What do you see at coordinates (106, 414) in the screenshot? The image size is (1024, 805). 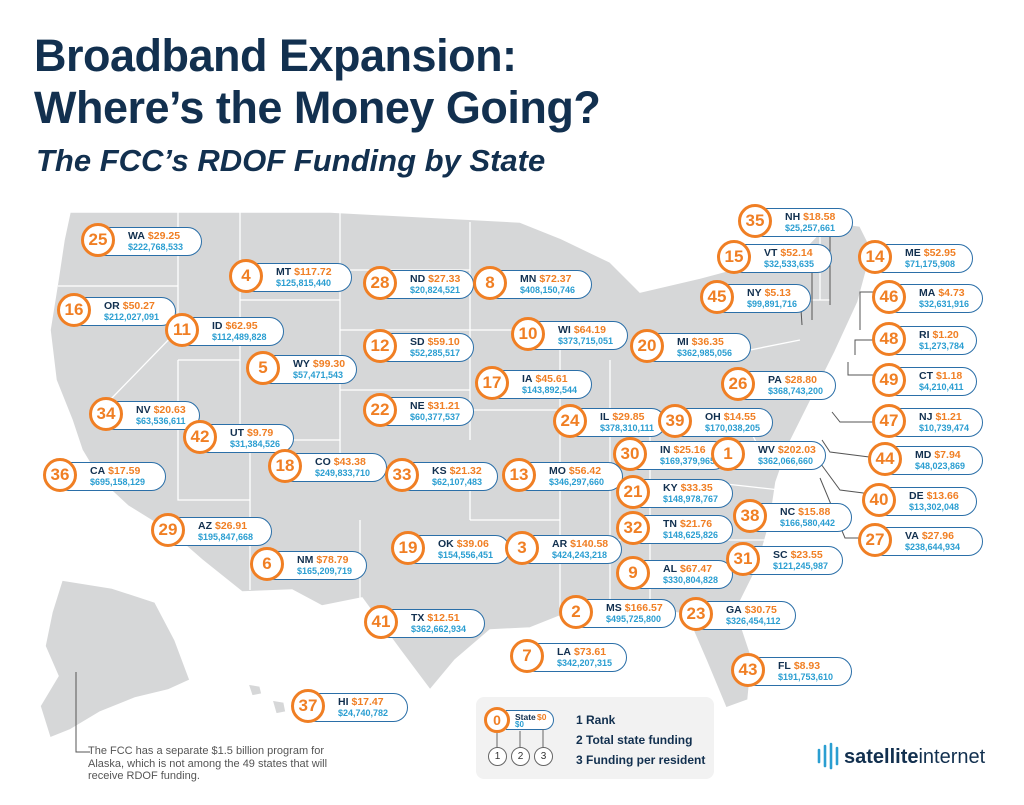 I see `rank-badge: 34` at bounding box center [106, 414].